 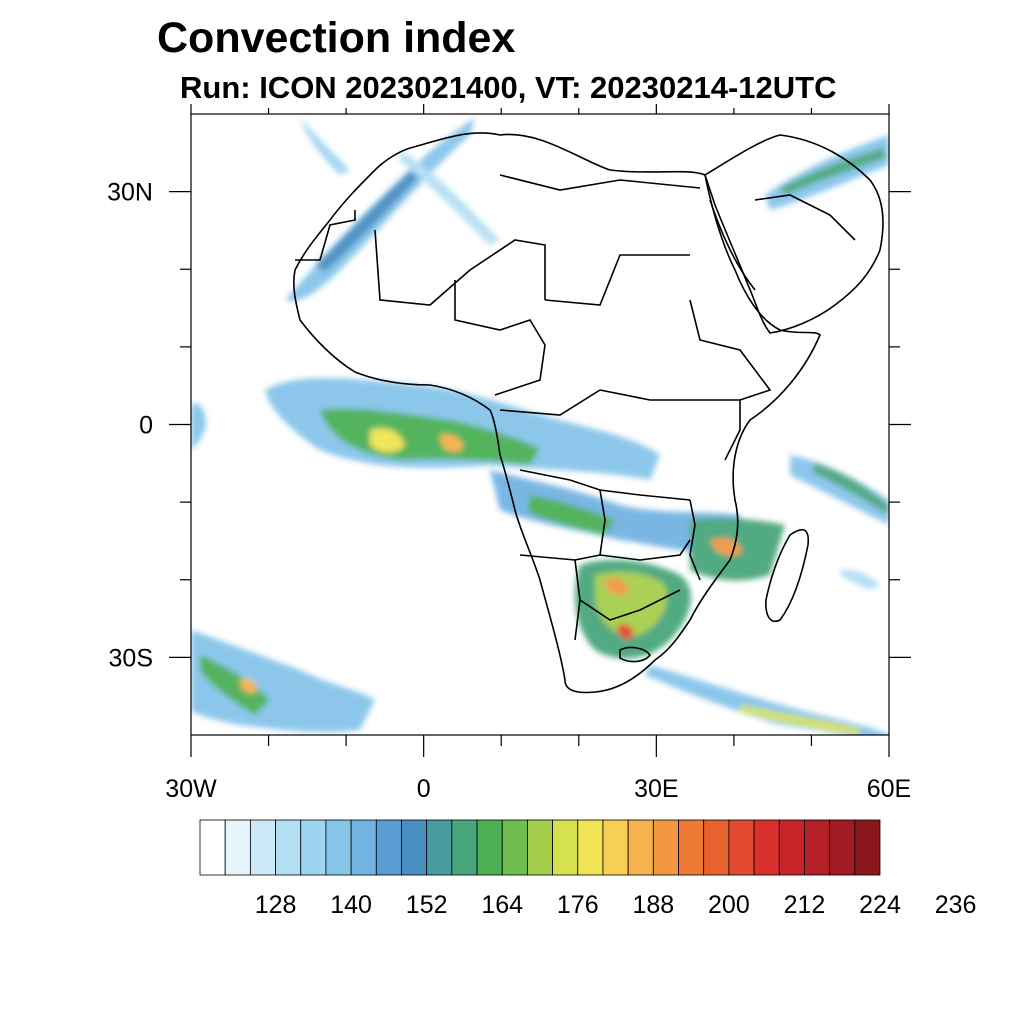 I want to click on colorbar-label: 188, so click(x=653, y=905).